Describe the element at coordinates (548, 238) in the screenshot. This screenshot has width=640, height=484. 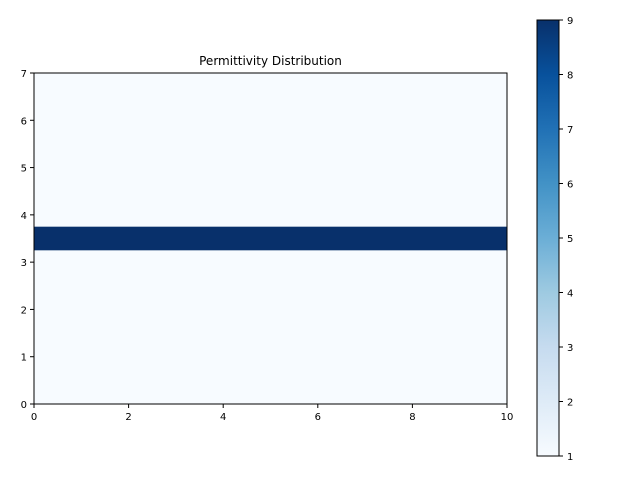
I see `colorbar-gradient` at that location.